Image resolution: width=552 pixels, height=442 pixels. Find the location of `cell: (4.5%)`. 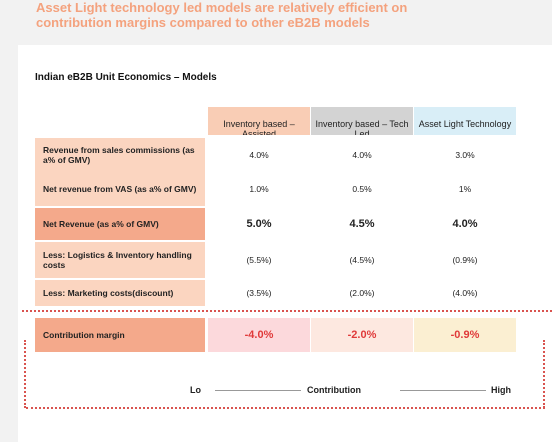

cell: (4.5%) is located at coordinates (362, 260).